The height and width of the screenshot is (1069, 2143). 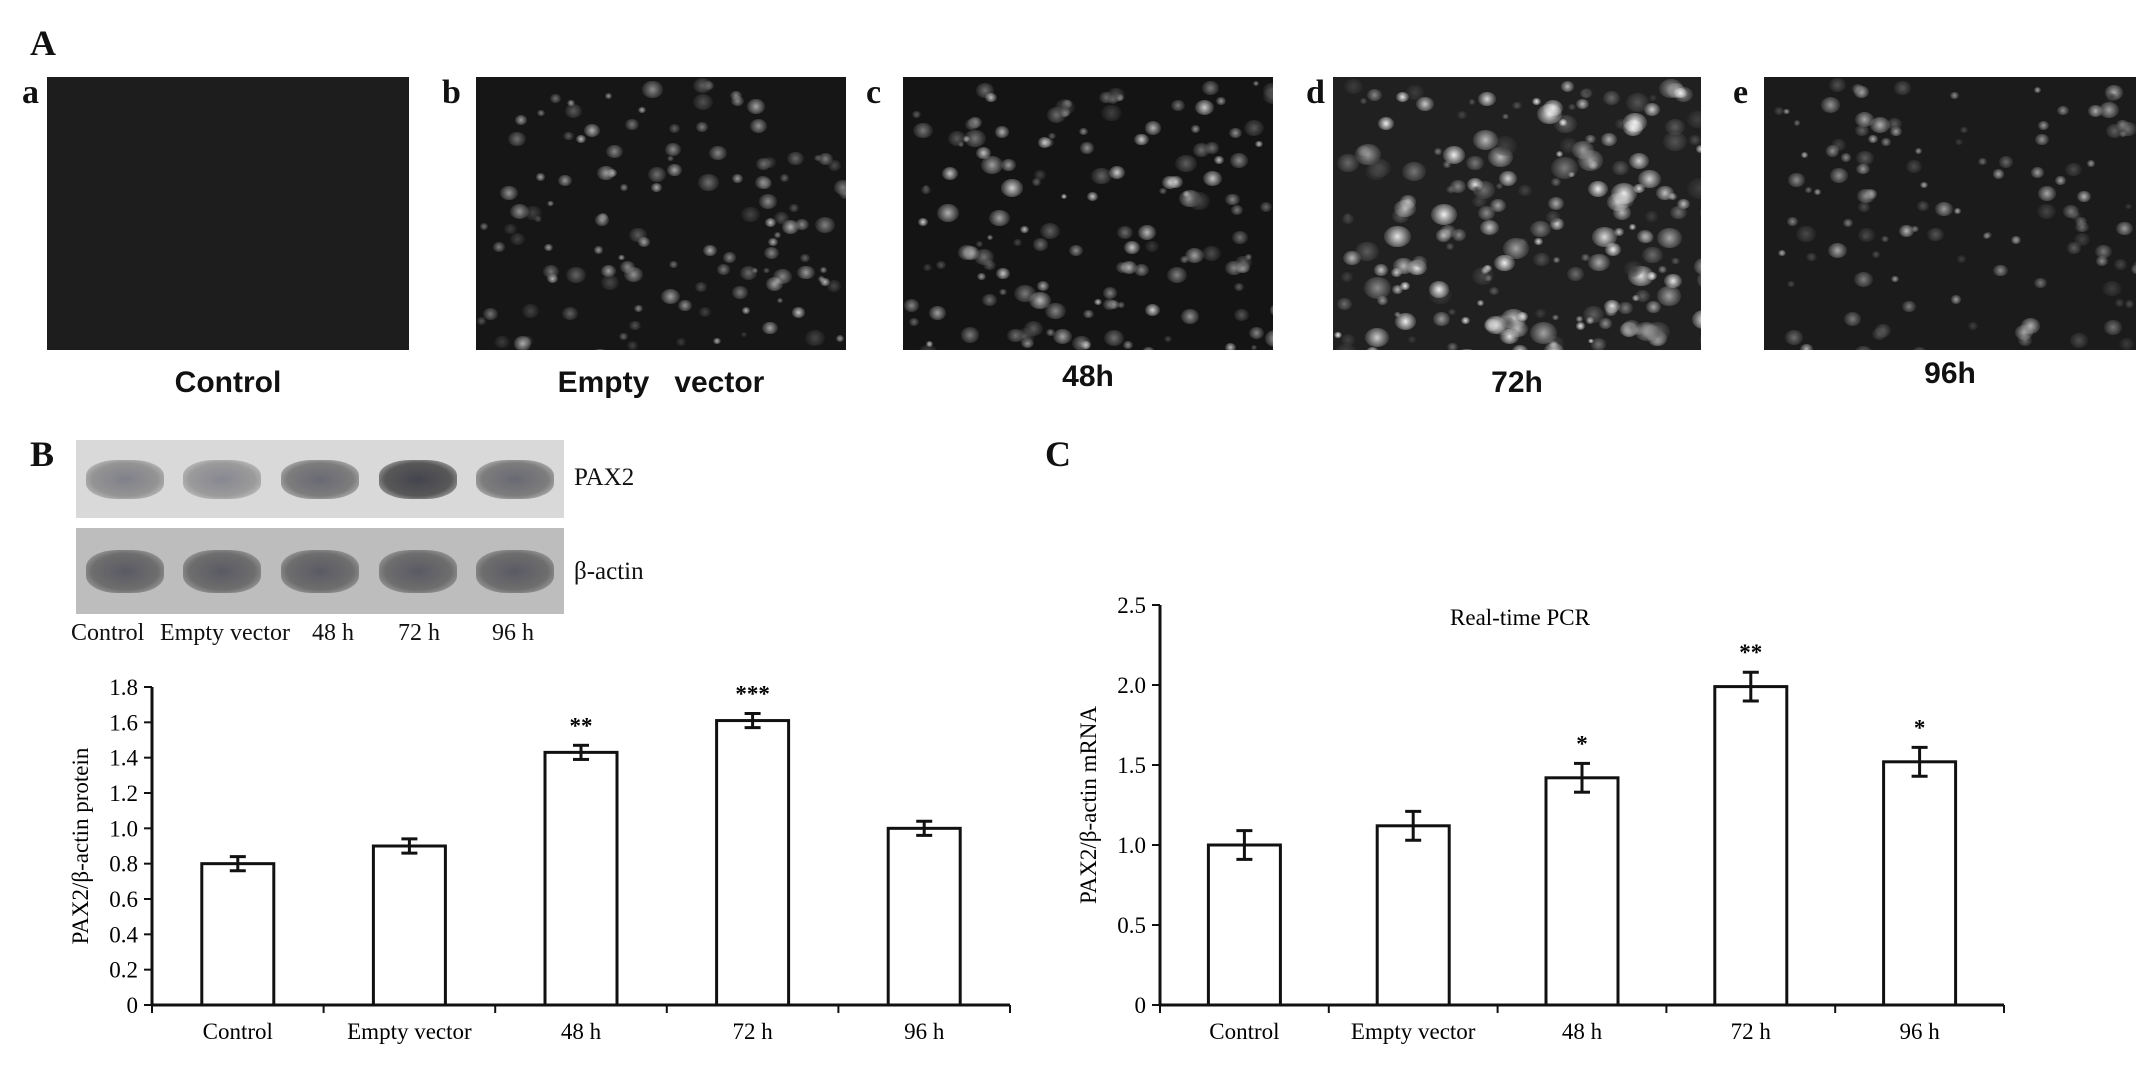 What do you see at coordinates (1517, 213) in the screenshot?
I see `micrograph-72h` at bounding box center [1517, 213].